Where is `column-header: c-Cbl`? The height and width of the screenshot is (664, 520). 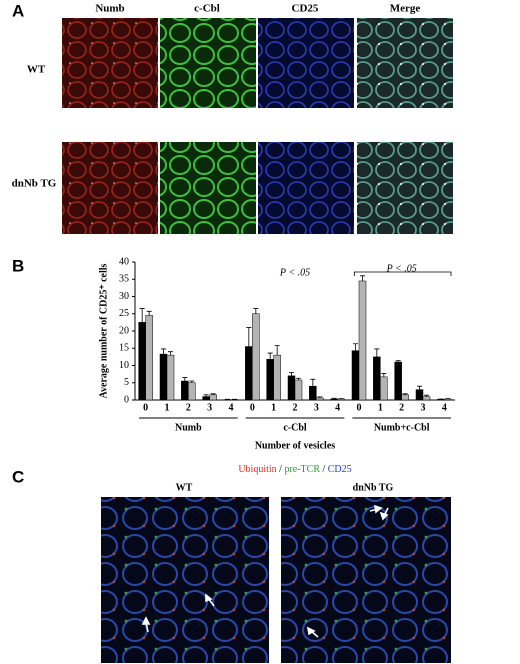 column-header: c-Cbl is located at coordinates (207, 9).